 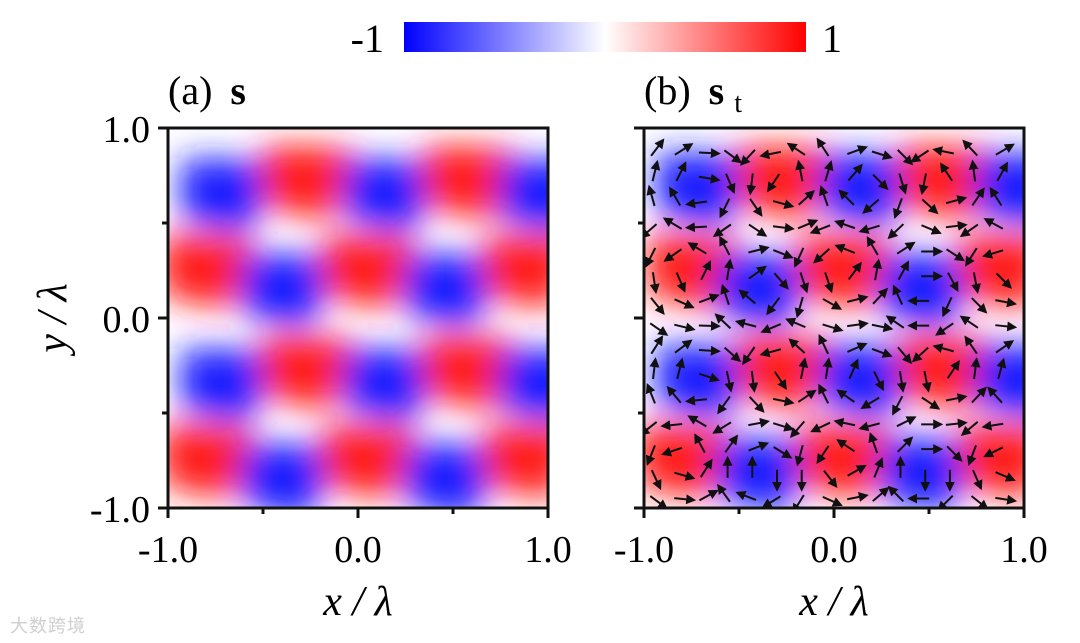 What do you see at coordinates (667, 90) in the screenshot?
I see `panel-b-tag: (b)` at bounding box center [667, 90].